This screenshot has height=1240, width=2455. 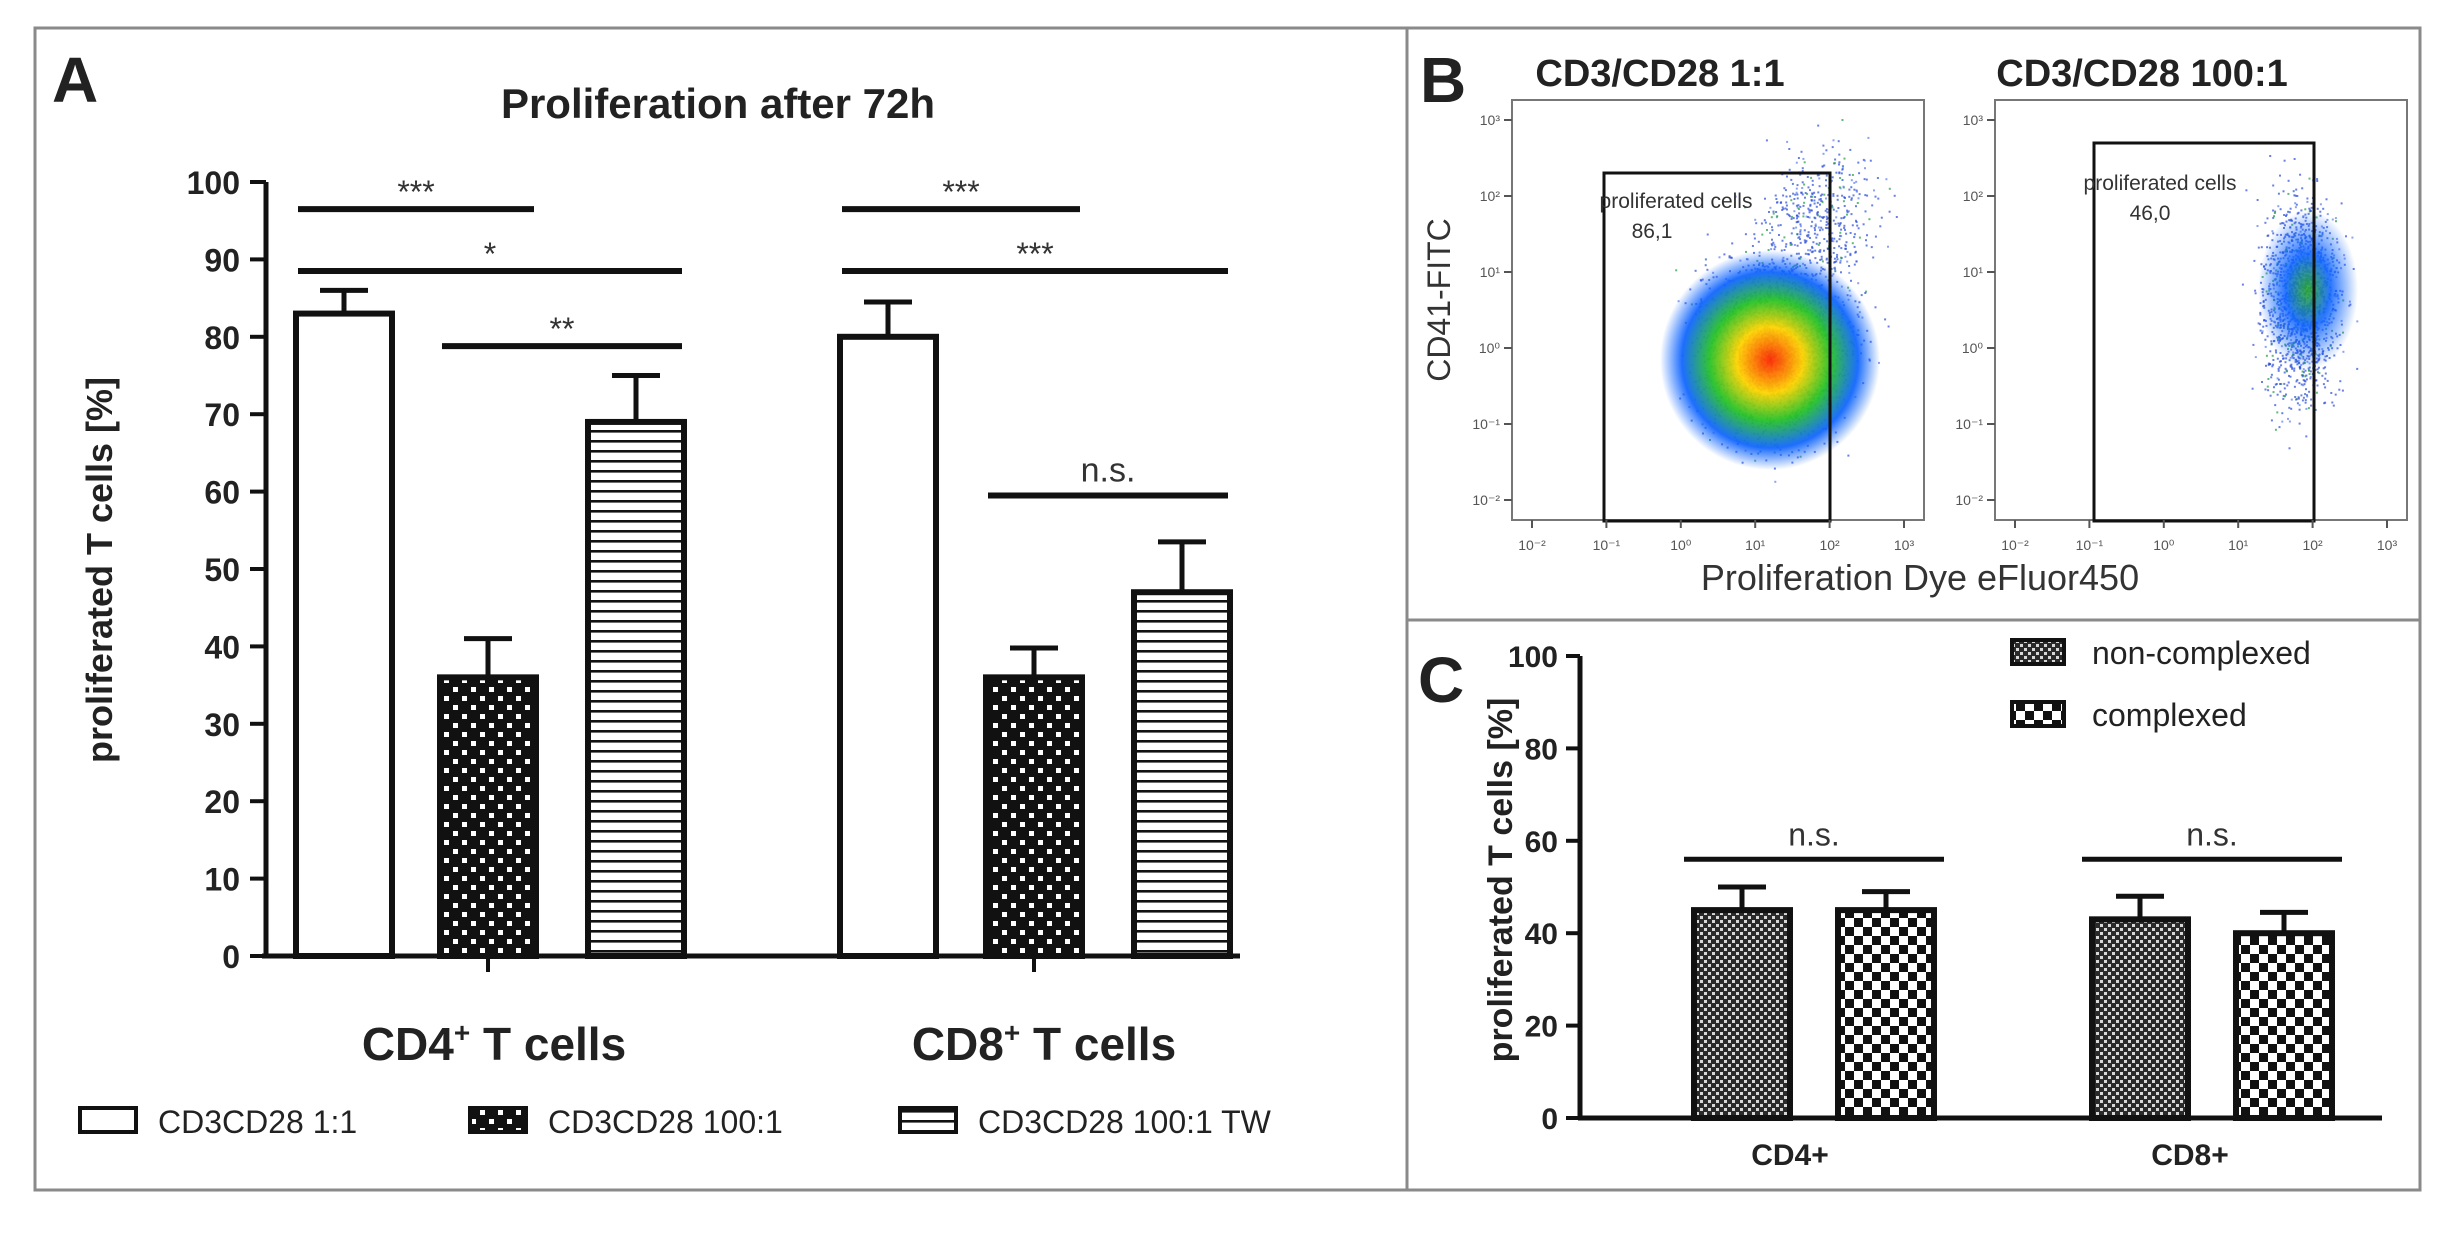 I want to click on flow-y-tick-label: 10³, so click(x=1490, y=120).